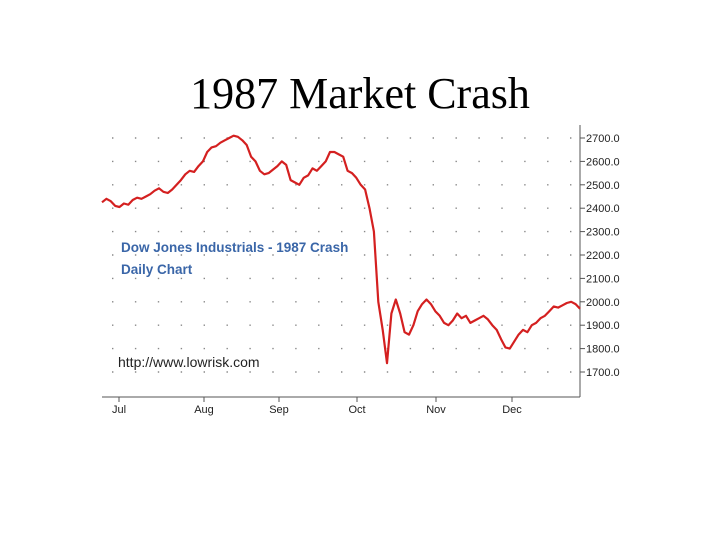  I want to click on x-axis-ticks: Jul Aug Sep Oct Nov Dec, so click(317, 406).